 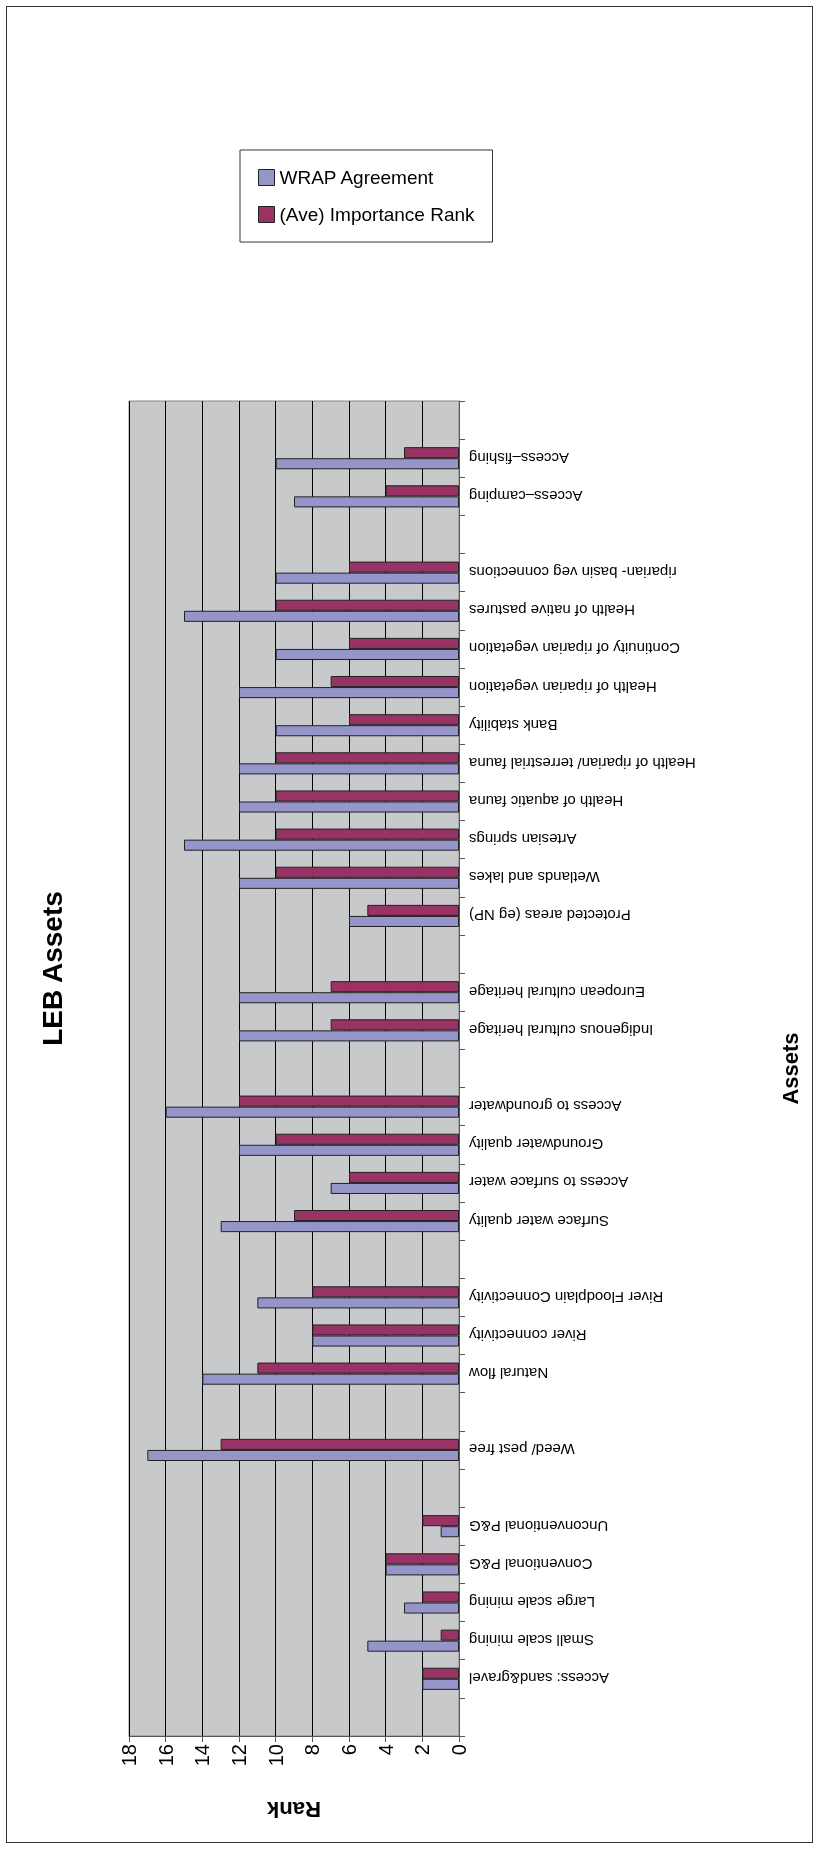 I want to click on y-tick-label: Artesian springs, so click(x=523, y=840).